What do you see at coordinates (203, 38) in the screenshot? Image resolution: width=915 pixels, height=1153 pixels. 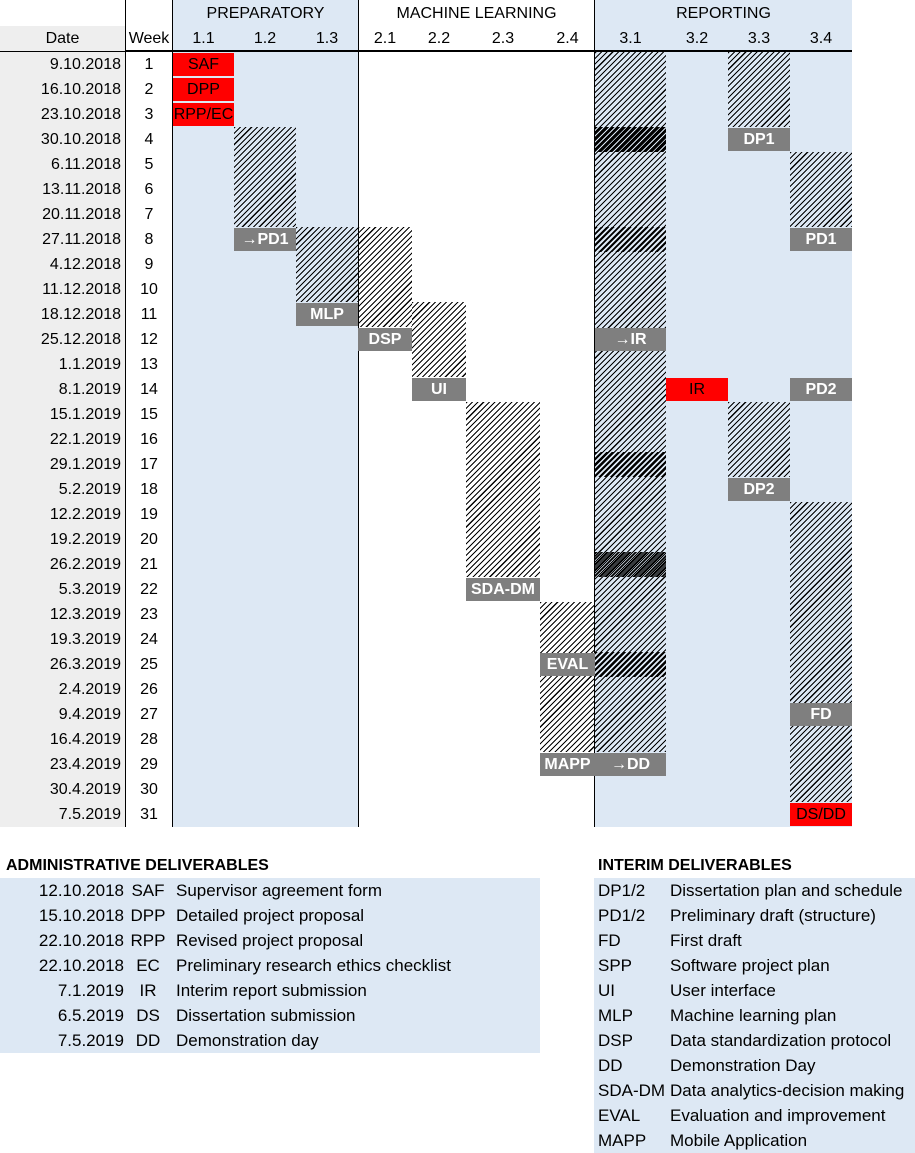 I see `column-header: 1.1` at bounding box center [203, 38].